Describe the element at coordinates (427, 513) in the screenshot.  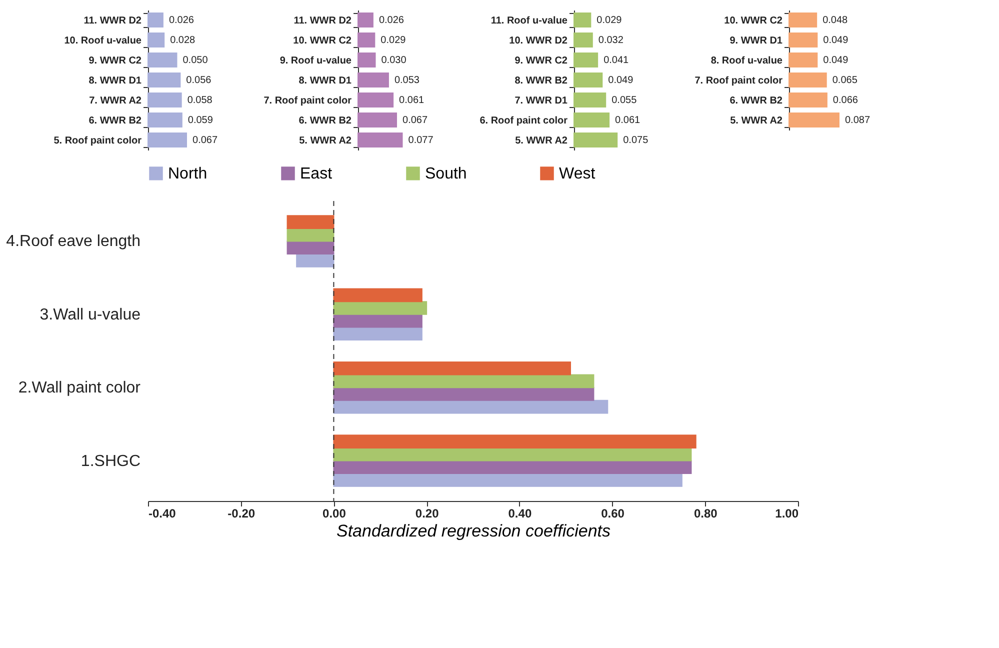
I see `x-tick-label: 0.20` at that location.